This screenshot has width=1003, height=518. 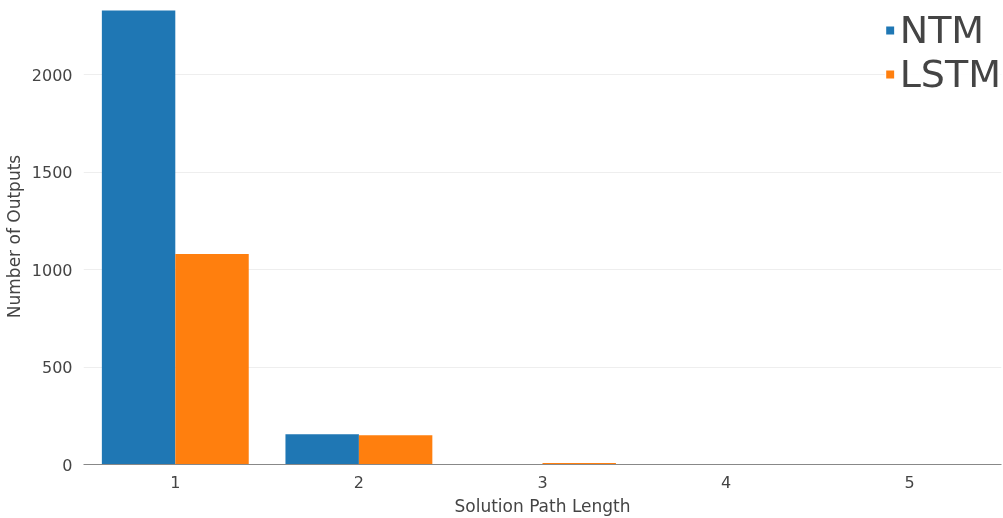 What do you see at coordinates (52, 75) in the screenshot?
I see `y-tick-label: 2000` at bounding box center [52, 75].